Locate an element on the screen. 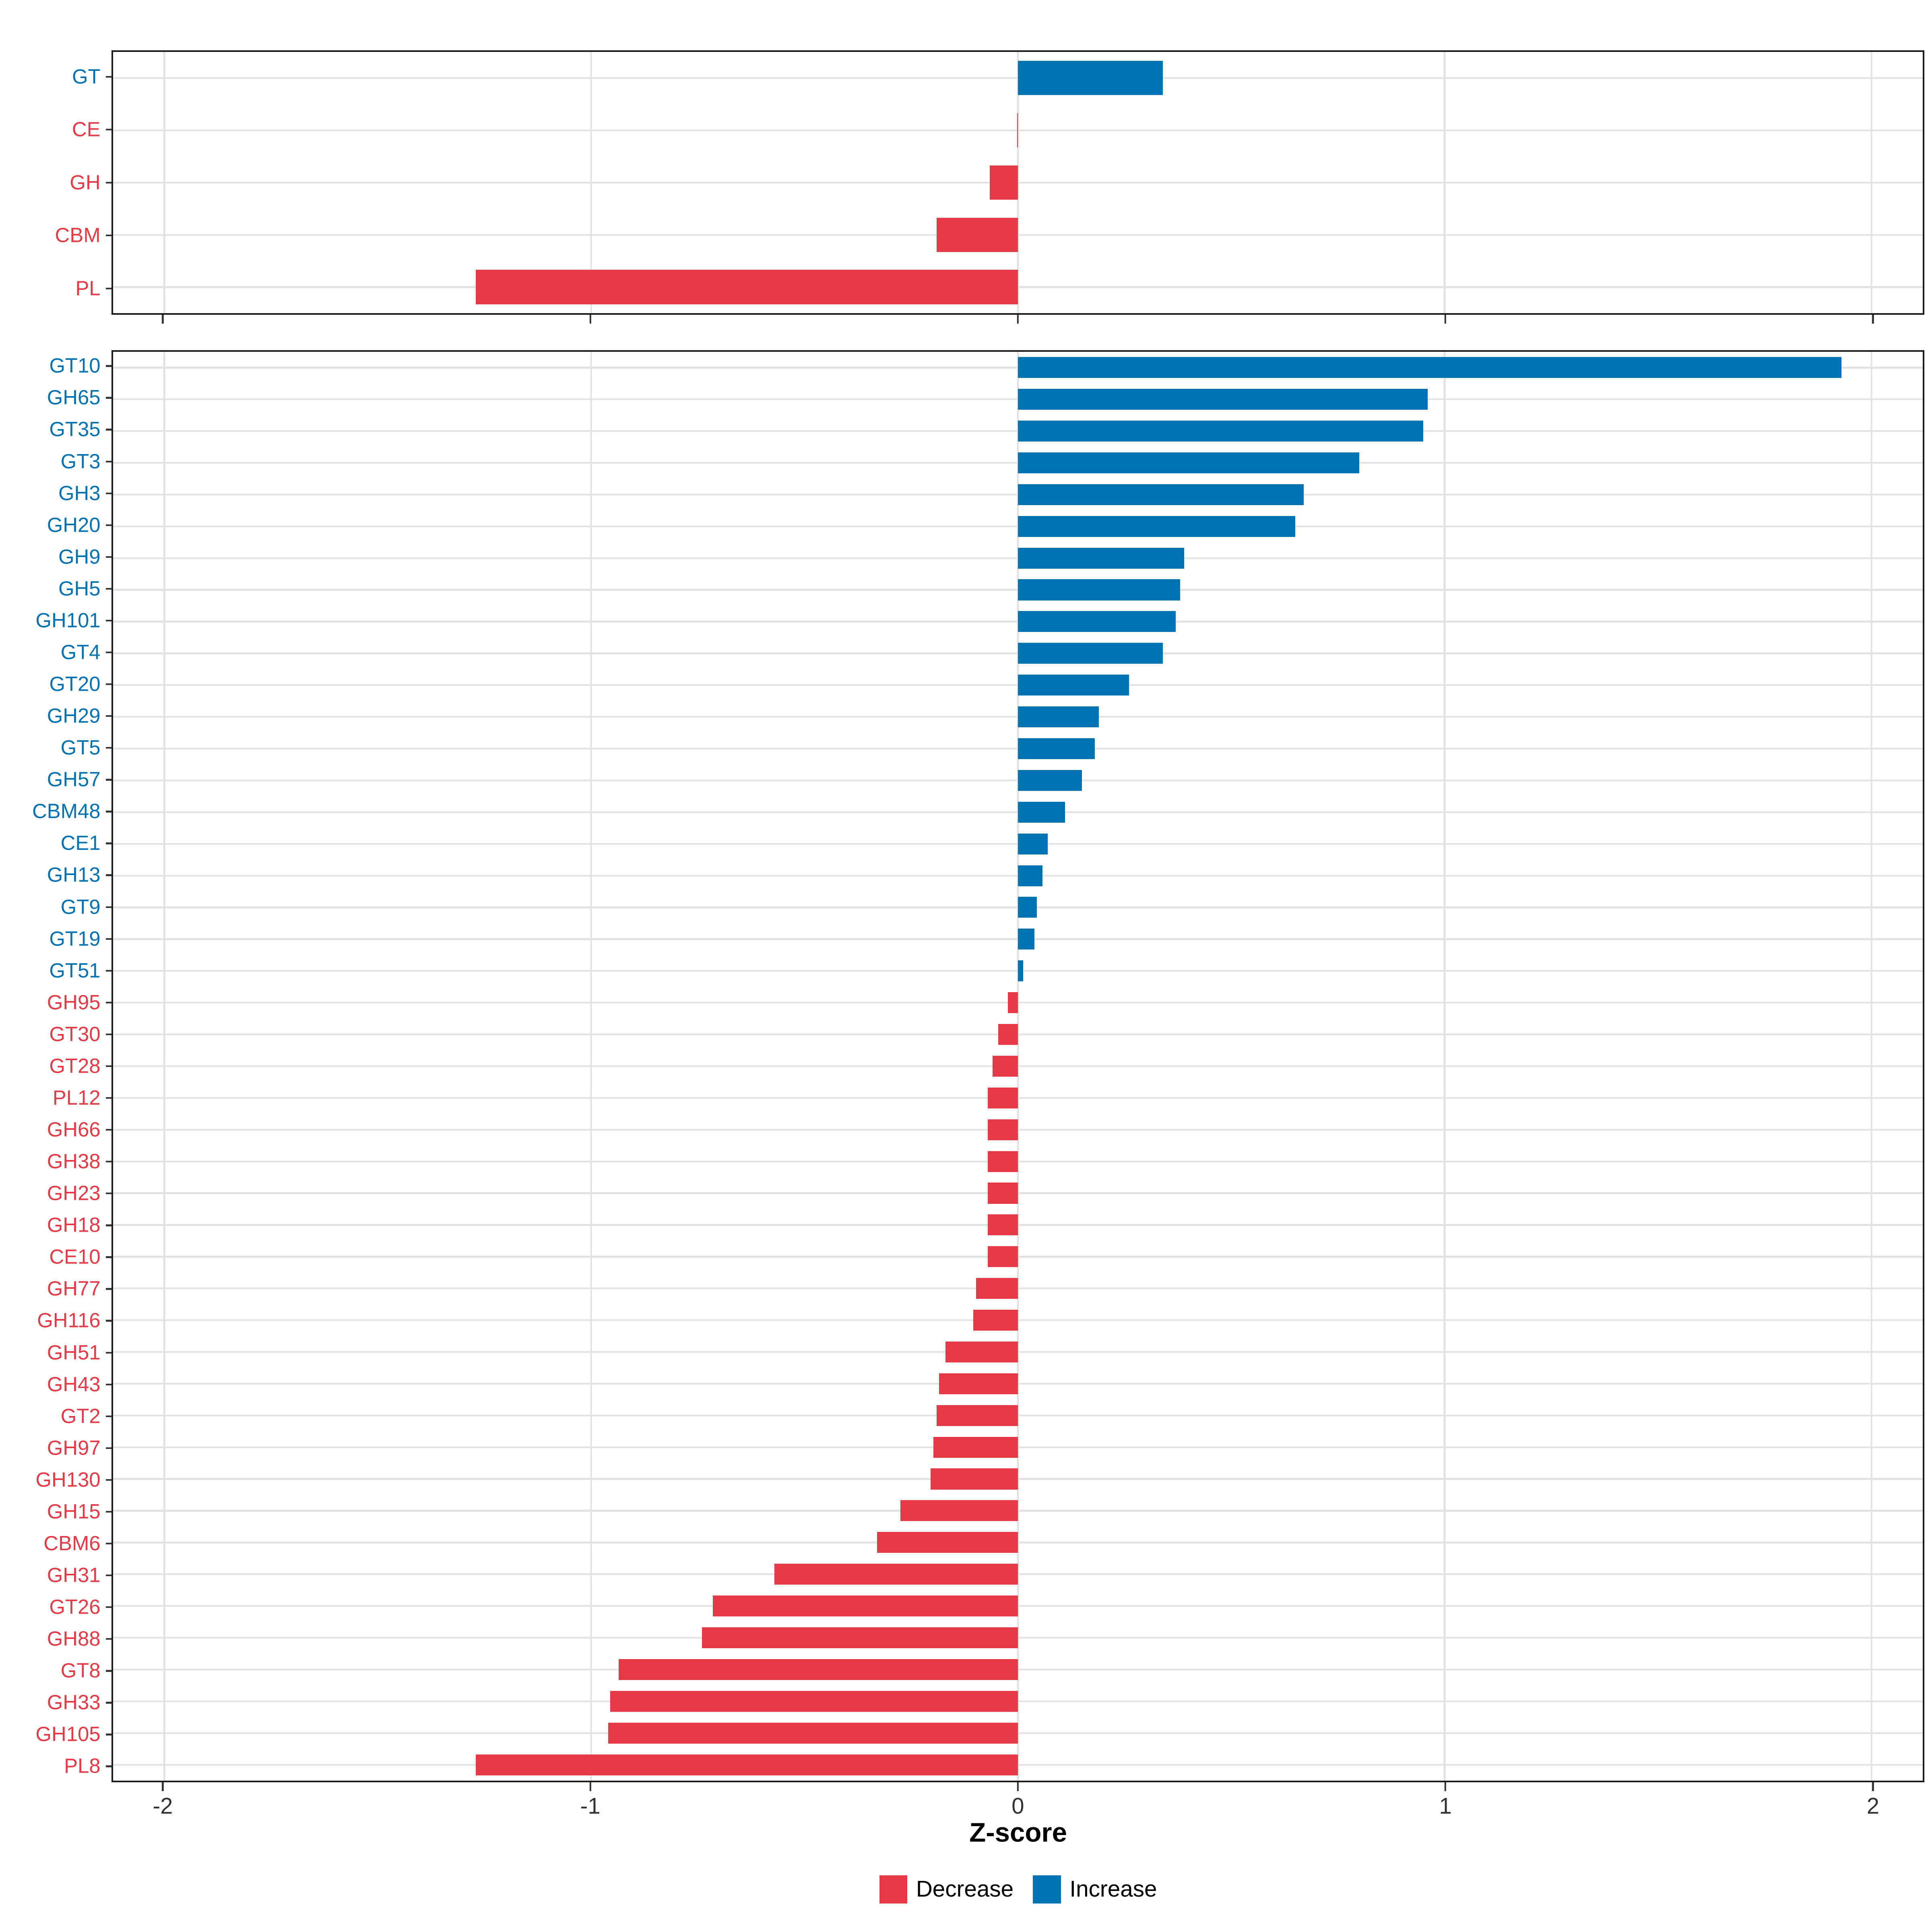 This screenshot has height=1932, width=1932. y-label-GT26: GT26 is located at coordinates (75, 1606).